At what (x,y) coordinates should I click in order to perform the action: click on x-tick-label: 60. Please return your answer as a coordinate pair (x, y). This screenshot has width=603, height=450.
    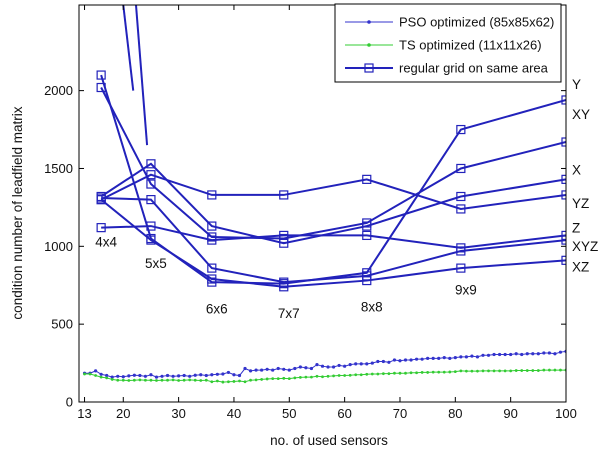
    Looking at the image, I should click on (344, 413).